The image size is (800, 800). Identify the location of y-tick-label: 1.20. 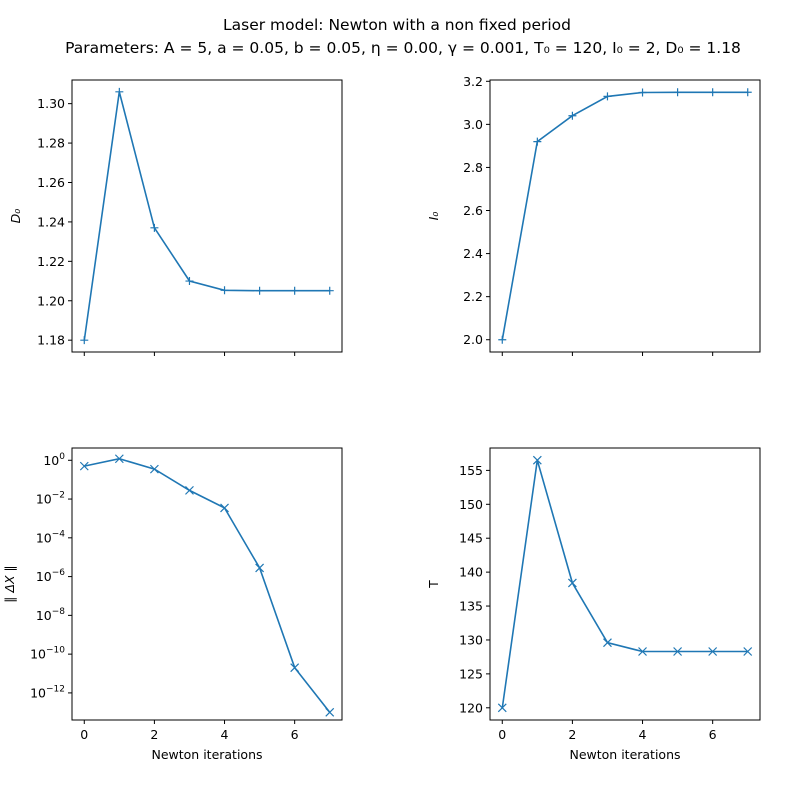
(51, 300).